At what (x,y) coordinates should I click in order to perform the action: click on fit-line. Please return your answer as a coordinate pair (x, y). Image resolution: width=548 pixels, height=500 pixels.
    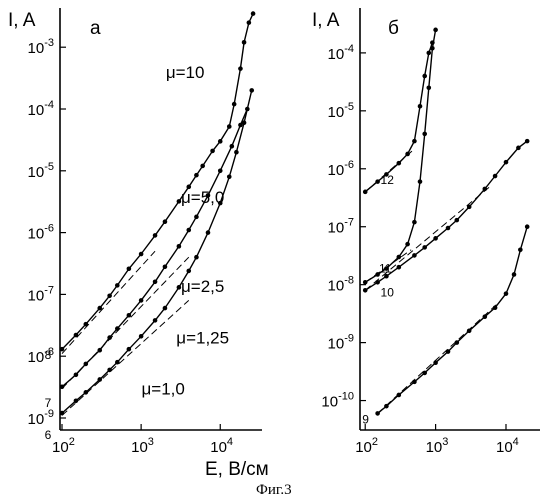
    Looking at the image, I should click on (427, 238).